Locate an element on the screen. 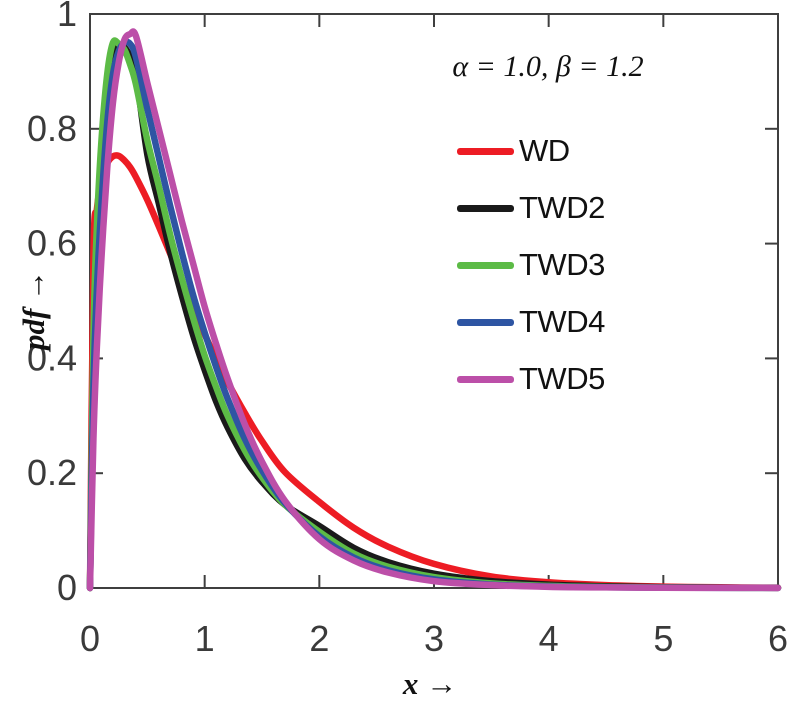 The image size is (789, 717). x-axis-label-text: x → is located at coordinates (430, 683).